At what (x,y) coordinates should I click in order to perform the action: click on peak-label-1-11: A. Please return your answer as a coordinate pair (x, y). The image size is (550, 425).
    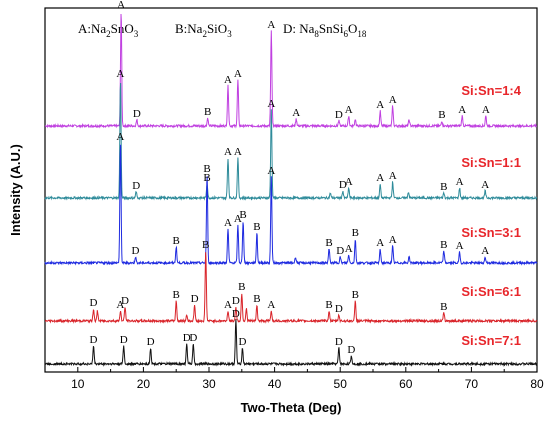
    Looking at the image, I should click on (380, 105).